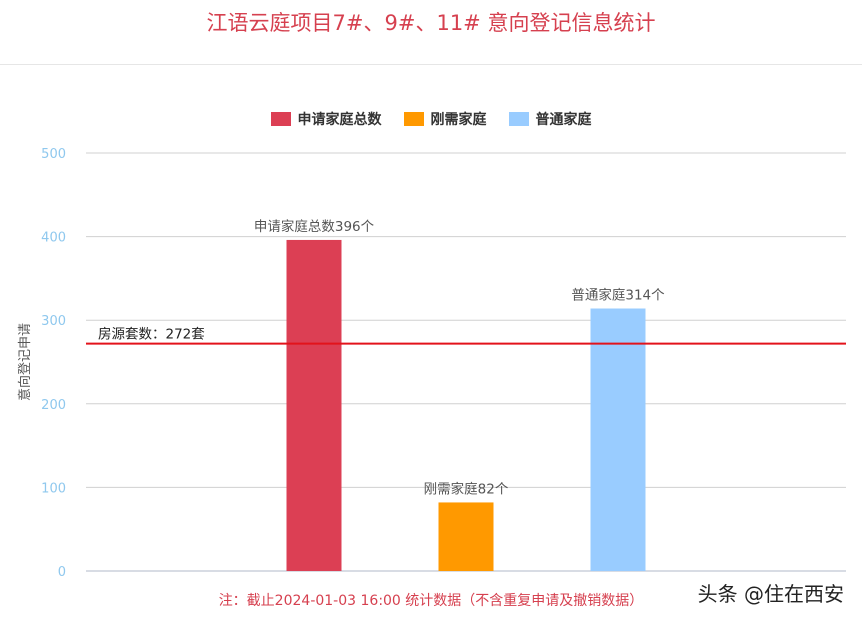 This screenshot has width=862, height=619. I want to click on chart-title: 江语云庭项目7#、9#、11# 意向登记信息统计, so click(431, 23).